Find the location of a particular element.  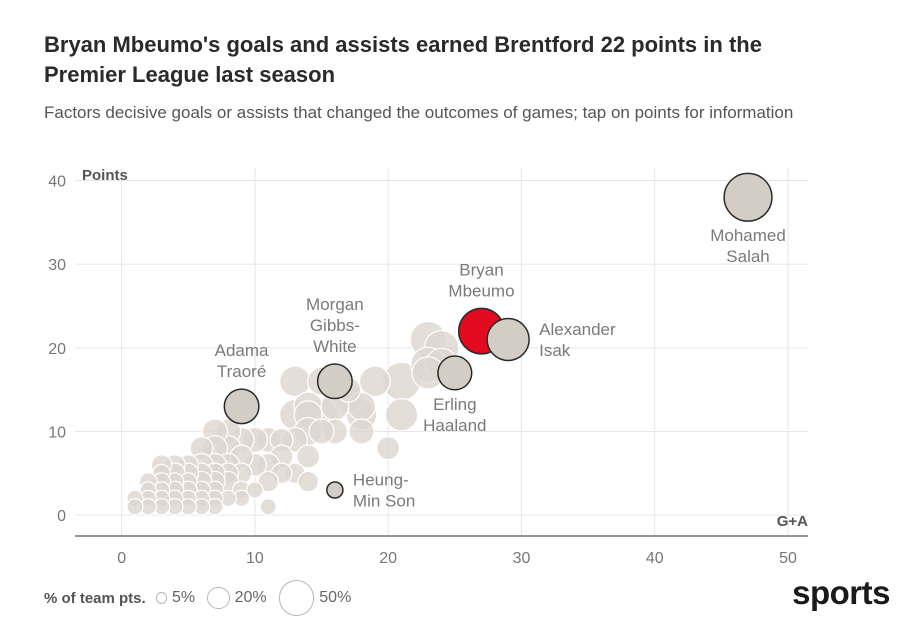

legend-text-20: 20% is located at coordinates (250, 597).